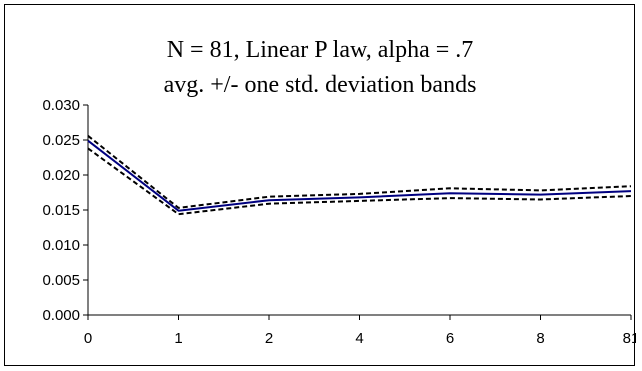  Describe the element at coordinates (629, 338) in the screenshot. I see `x-tick-label: 81` at that location.